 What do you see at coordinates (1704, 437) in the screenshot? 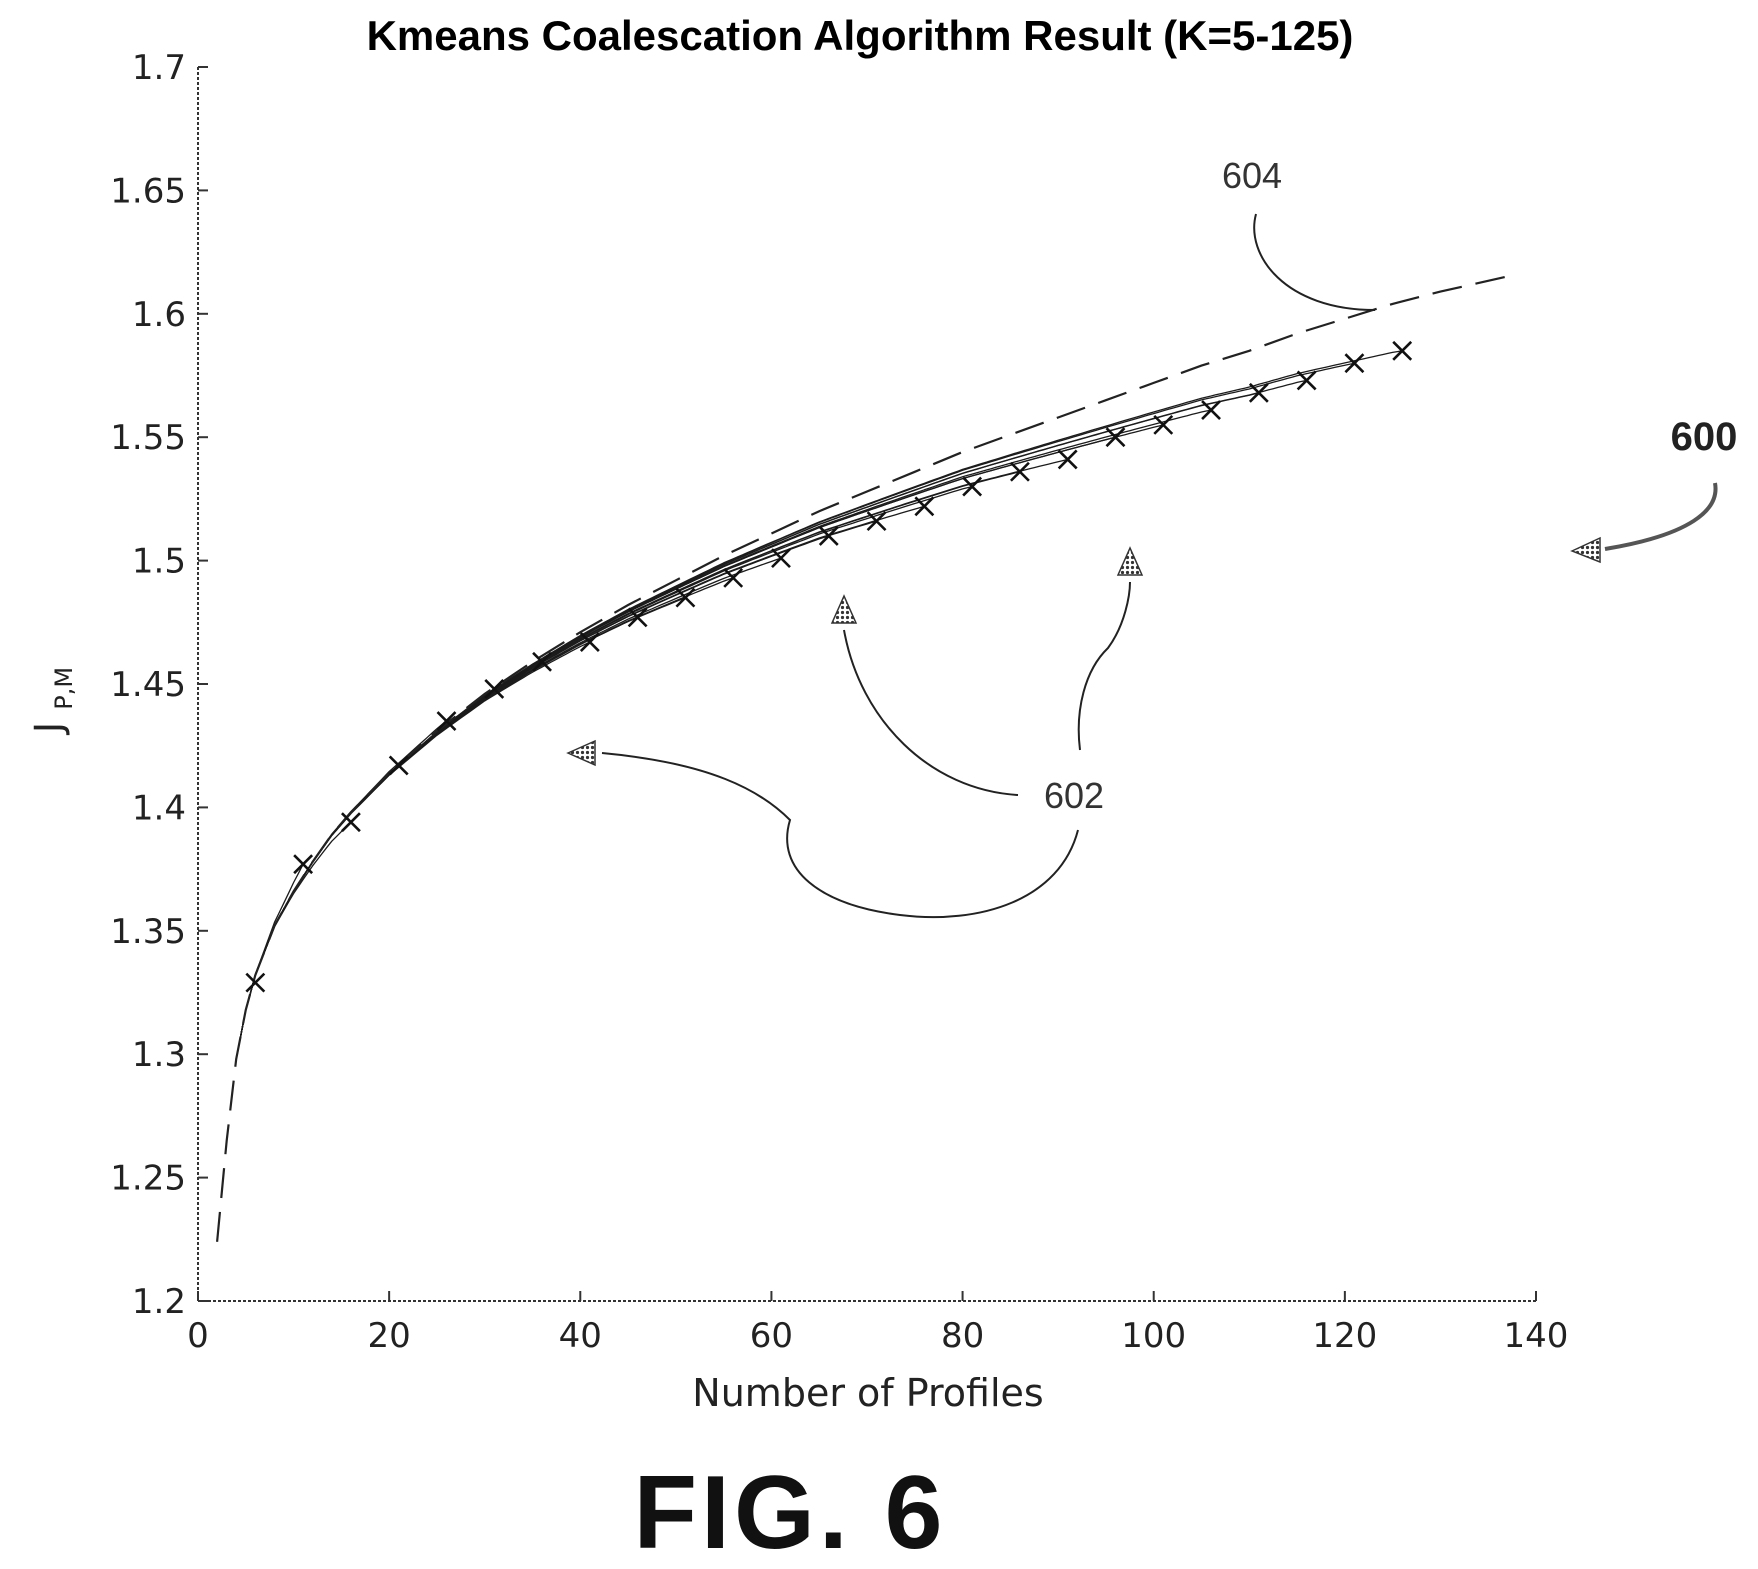
I see `ref-600-label: 600` at bounding box center [1704, 437].